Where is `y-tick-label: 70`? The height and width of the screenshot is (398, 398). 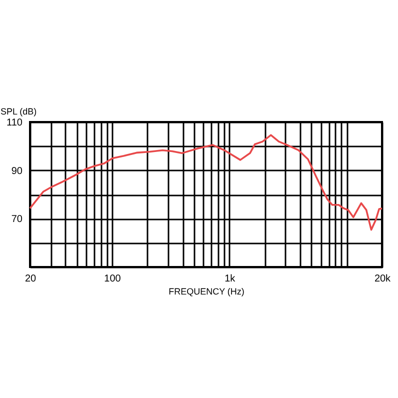
y-tick-label: 70 is located at coordinates (17, 220).